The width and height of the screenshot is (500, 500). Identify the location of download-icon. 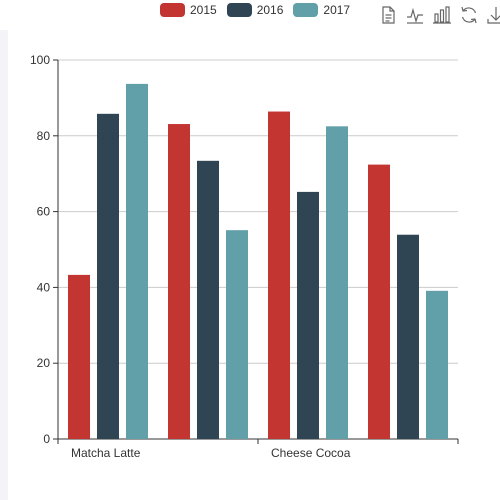
(493, 15).